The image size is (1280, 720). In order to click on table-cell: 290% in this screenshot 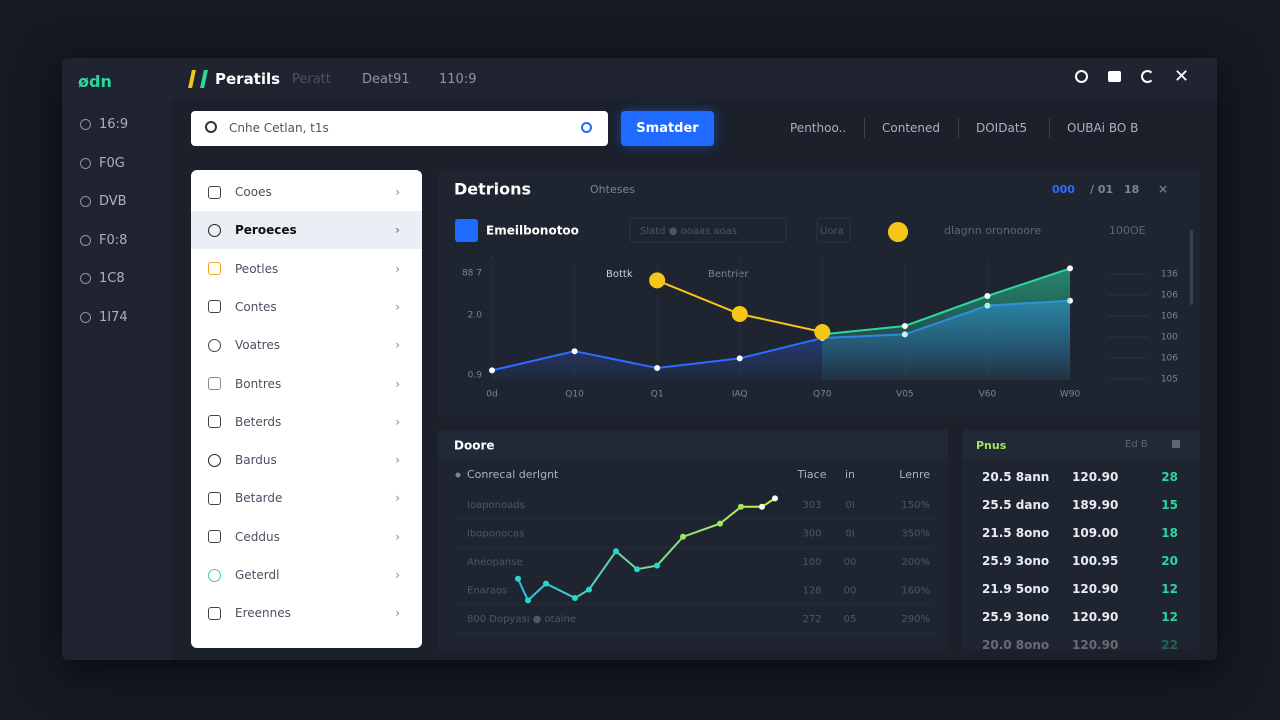, I will do `click(915, 619)`.